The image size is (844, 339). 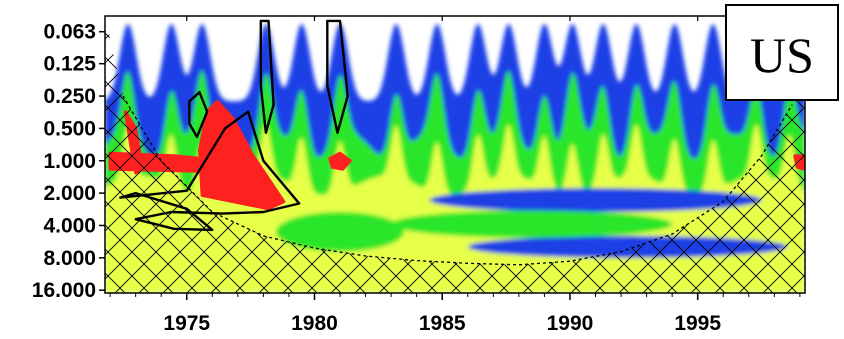 What do you see at coordinates (595, 200) in the screenshot?
I see `blob-low-upper` at bounding box center [595, 200].